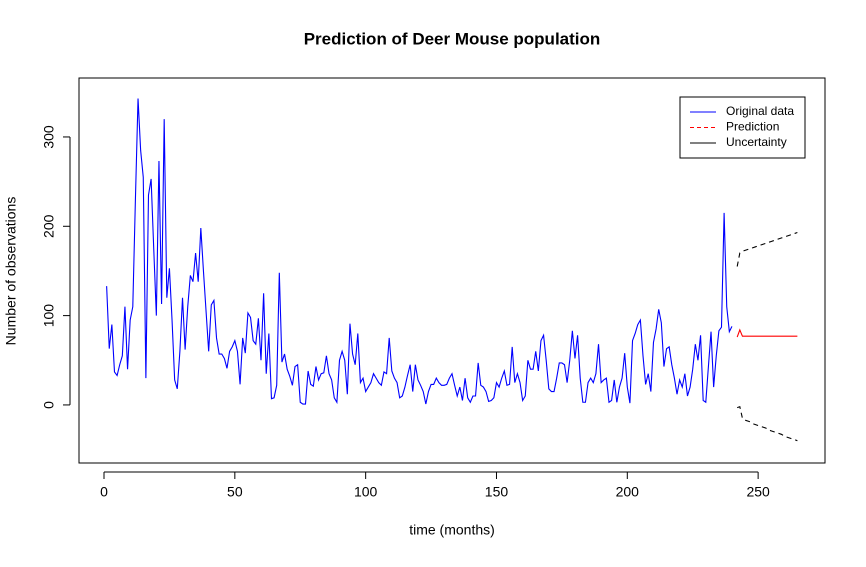  What do you see at coordinates (235, 492) in the screenshot?
I see `x-tick-label: 50` at bounding box center [235, 492].